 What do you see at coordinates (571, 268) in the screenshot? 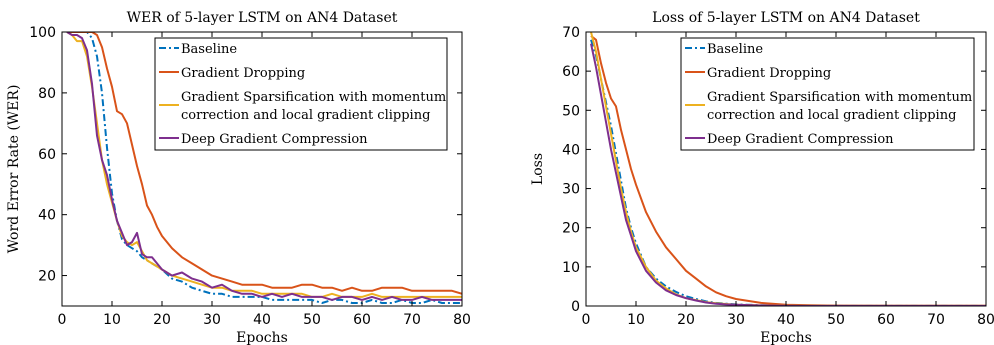
I see `y-tick-label: 10` at bounding box center [571, 268].